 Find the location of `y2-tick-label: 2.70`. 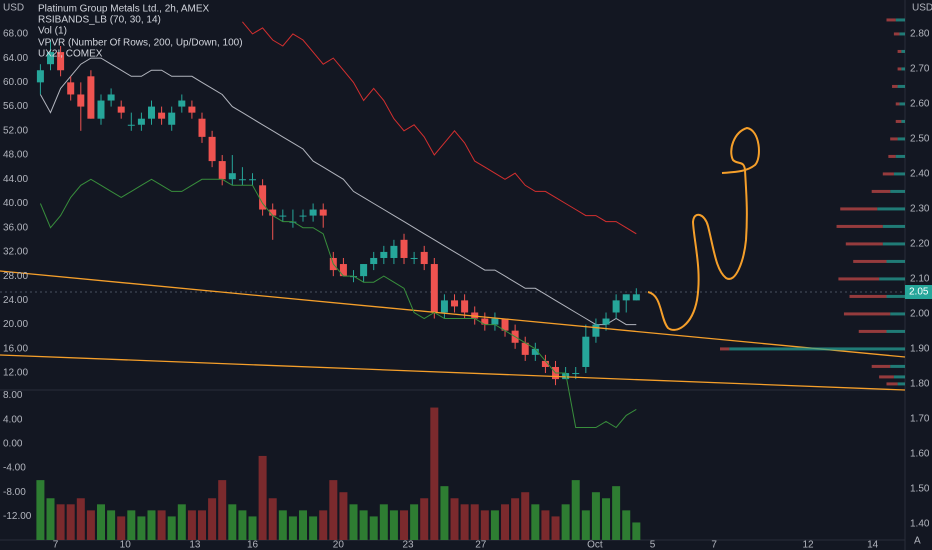

y2-tick-label: 2.70 is located at coordinates (920, 69).